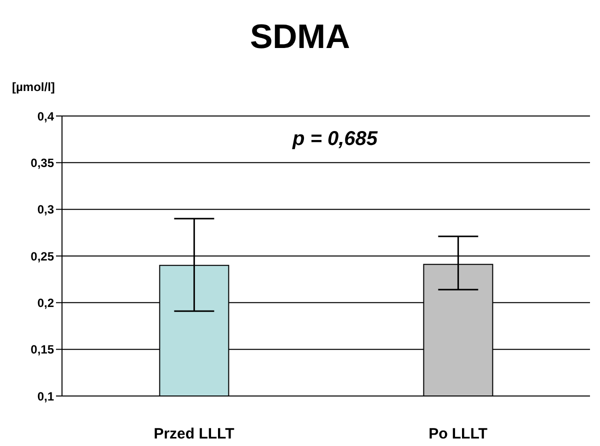 The image size is (600, 446). Describe the element at coordinates (194, 434) in the screenshot. I see `x-tick-label: Przed LLLT` at that location.